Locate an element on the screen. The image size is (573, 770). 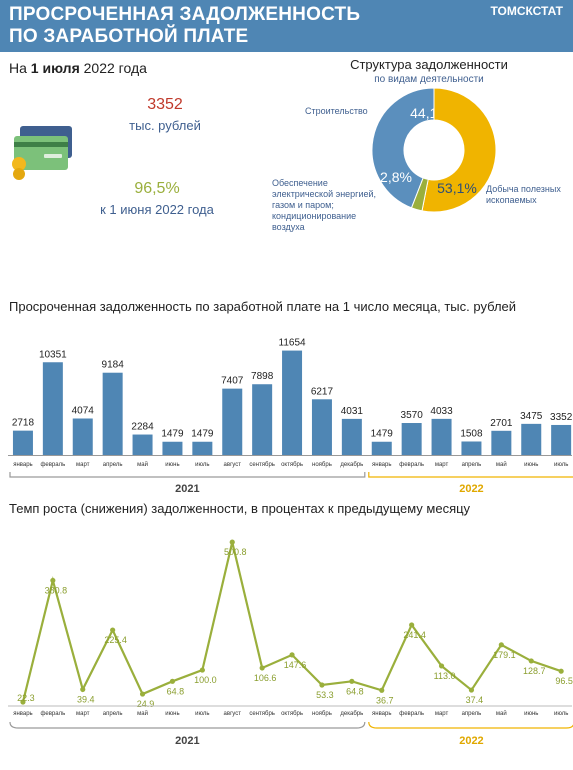
line-value-label: 147.6 is located at coordinates (295, 665).